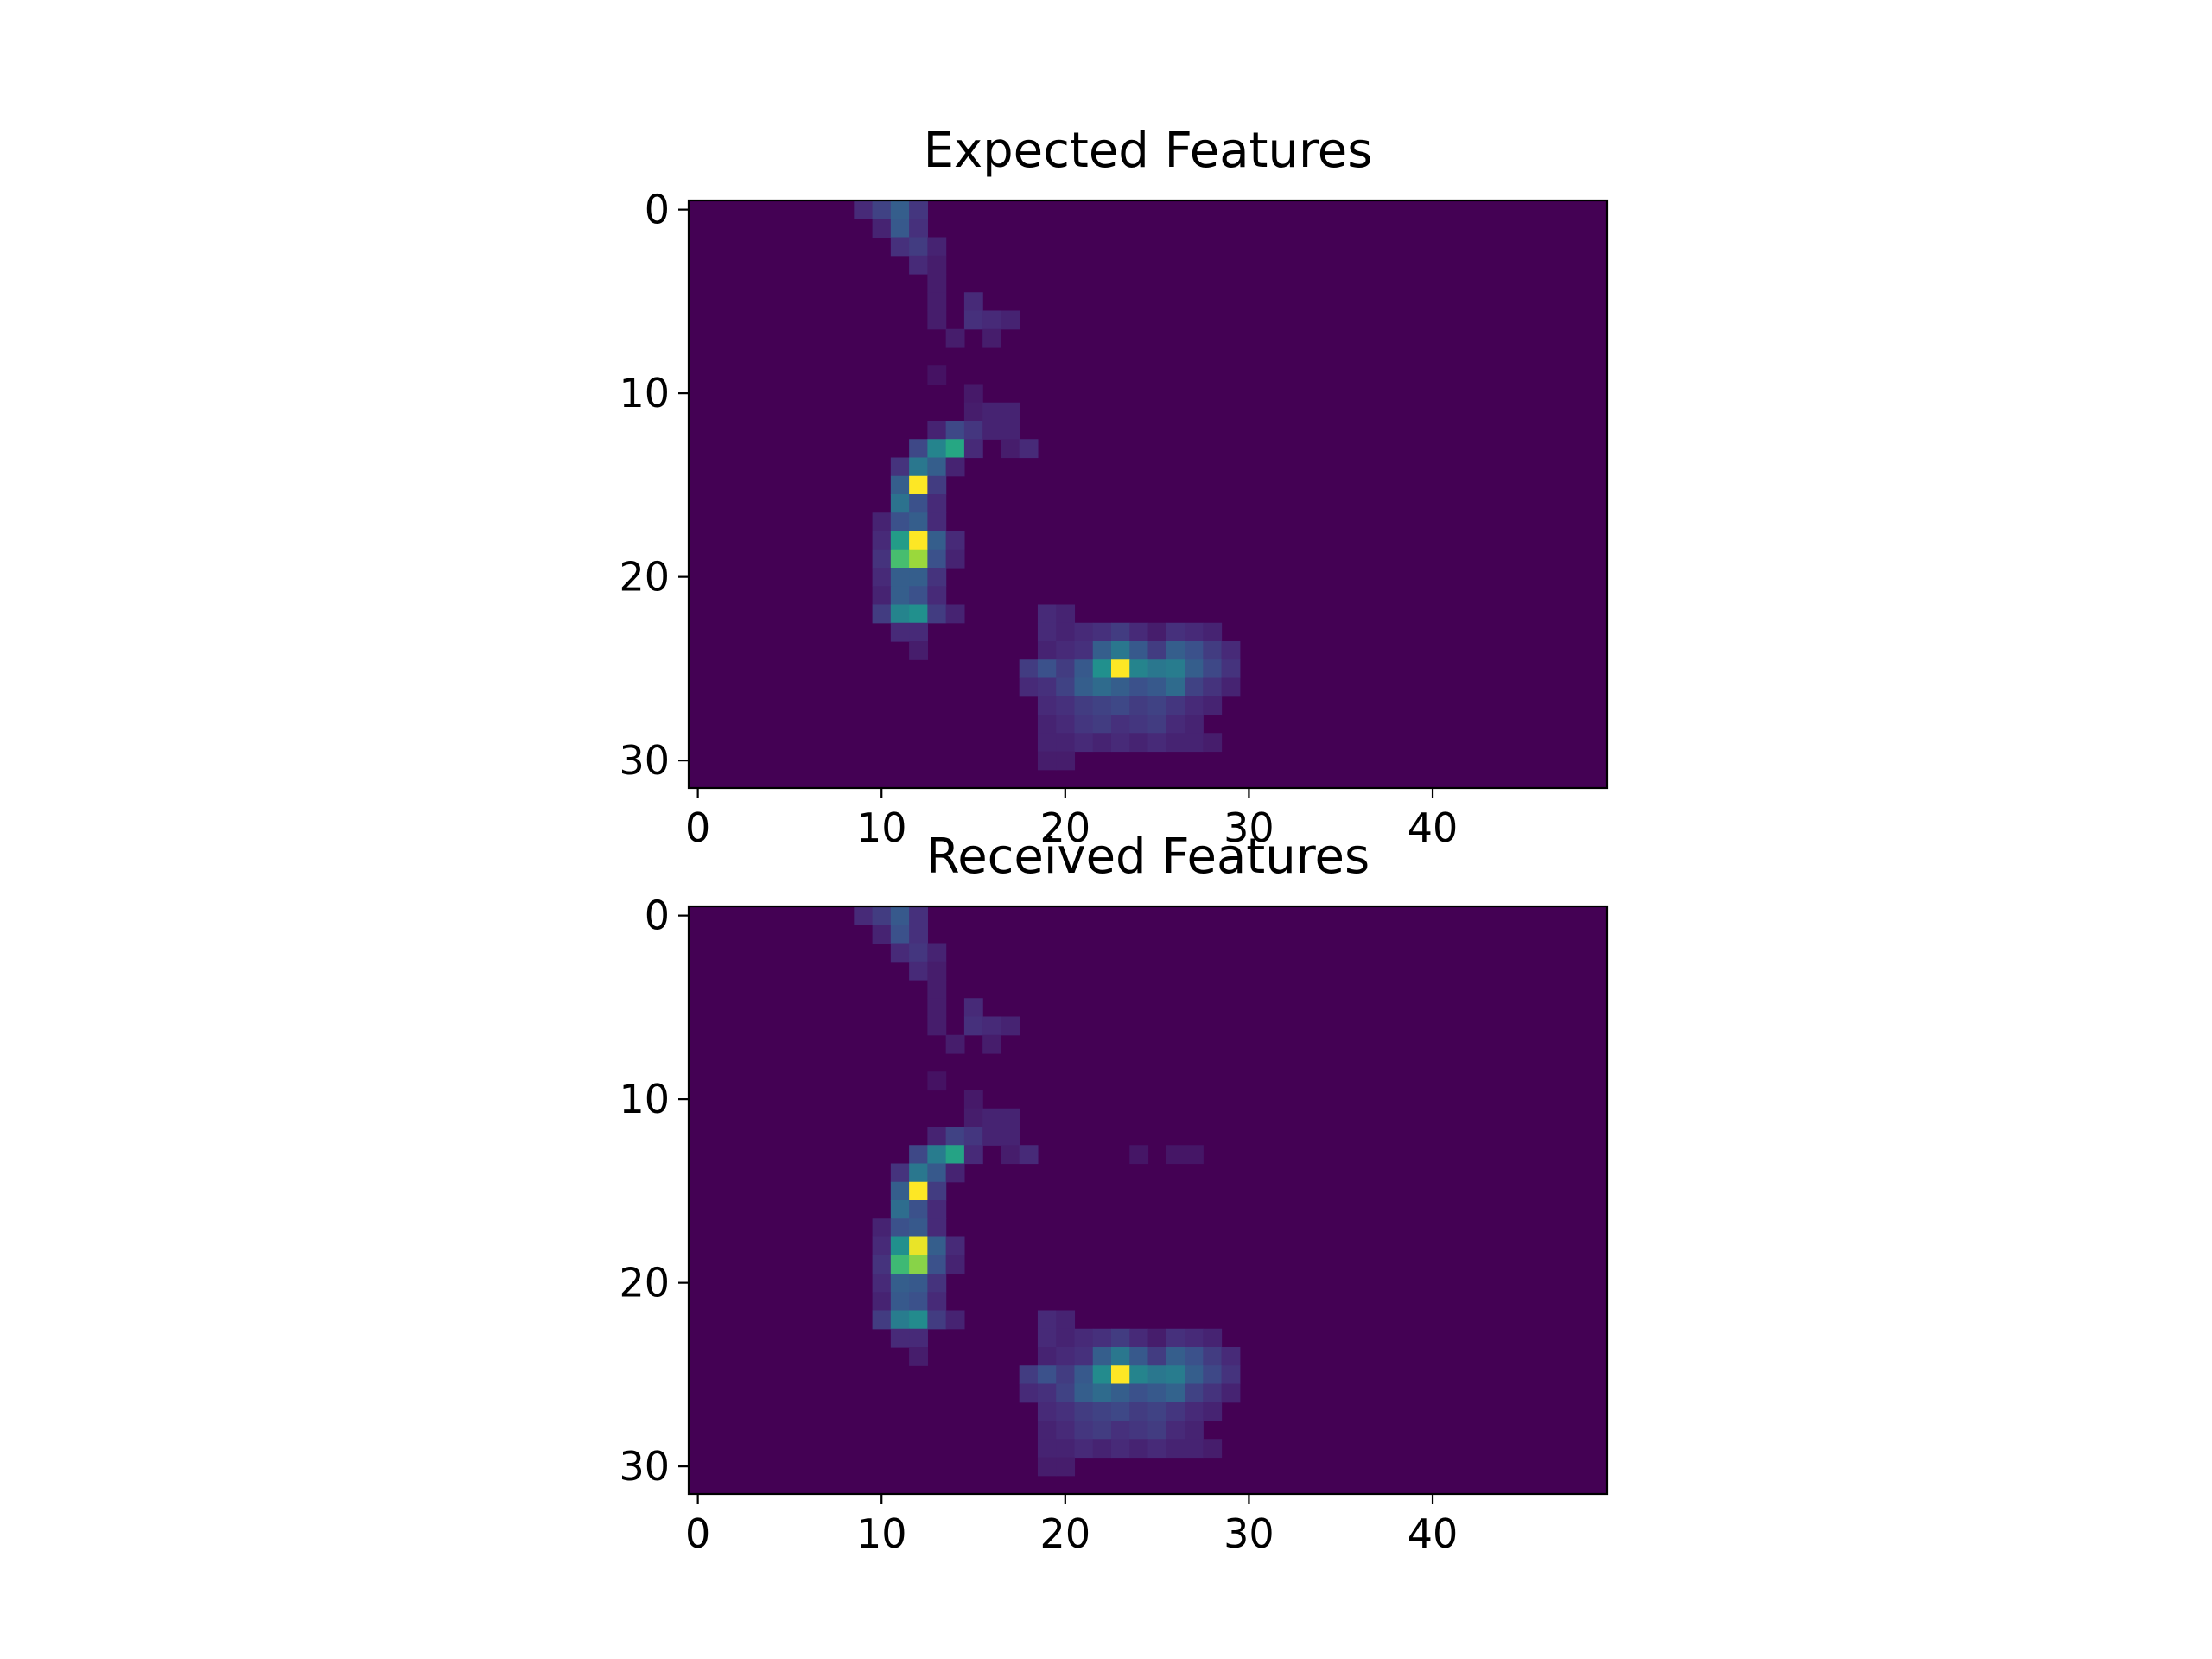 The width and height of the screenshot is (2212, 1659). I want to click on chart-title-expected: Expected Features, so click(1148, 151).